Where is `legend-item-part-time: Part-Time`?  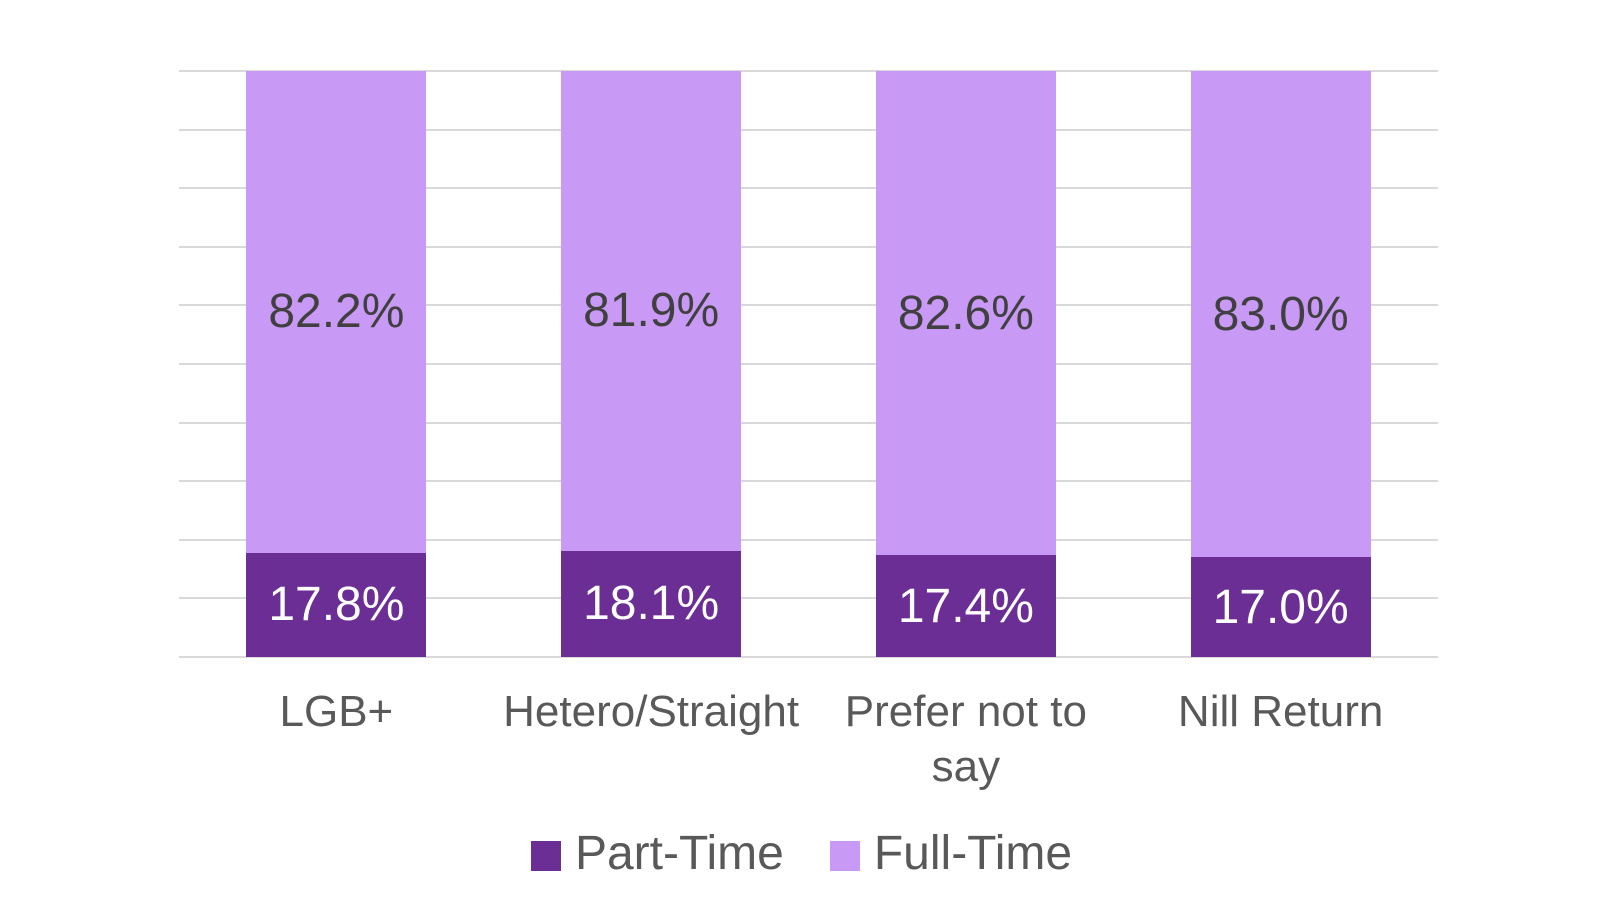
legend-item-part-time: Part-Time is located at coordinates (657, 853).